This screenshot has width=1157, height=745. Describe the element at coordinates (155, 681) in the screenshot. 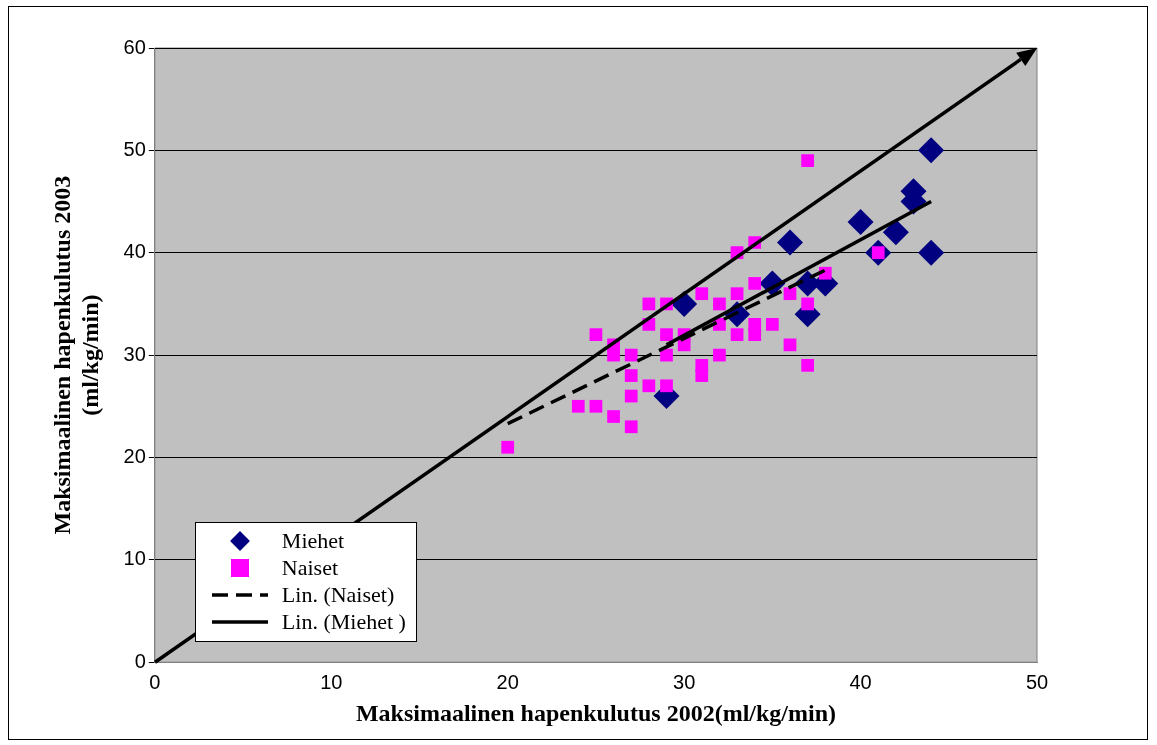

I see `x-tick-label: 0` at that location.